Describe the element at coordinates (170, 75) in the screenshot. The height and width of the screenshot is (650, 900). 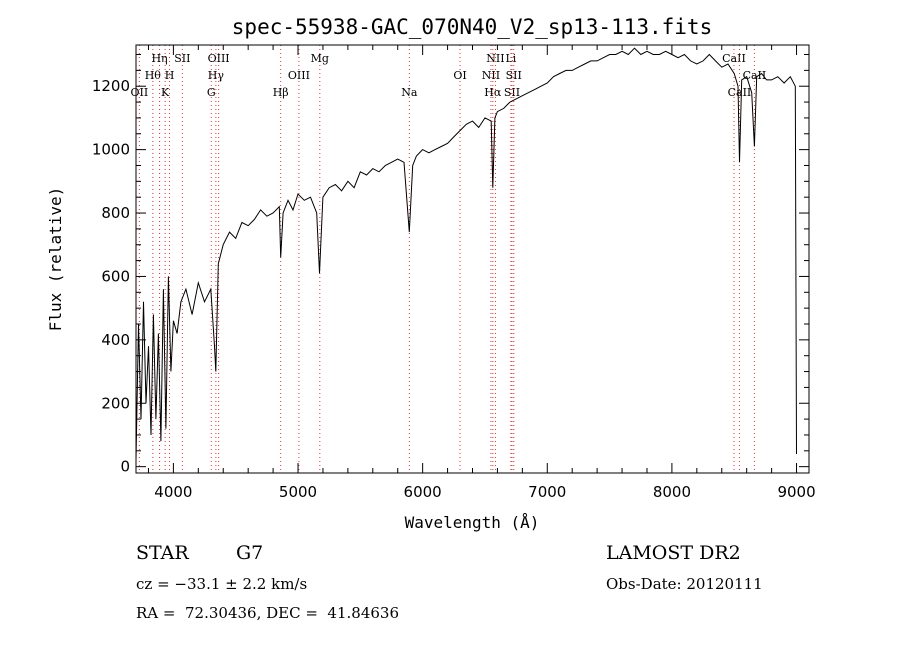
I see `spectral-line-label: H` at that location.